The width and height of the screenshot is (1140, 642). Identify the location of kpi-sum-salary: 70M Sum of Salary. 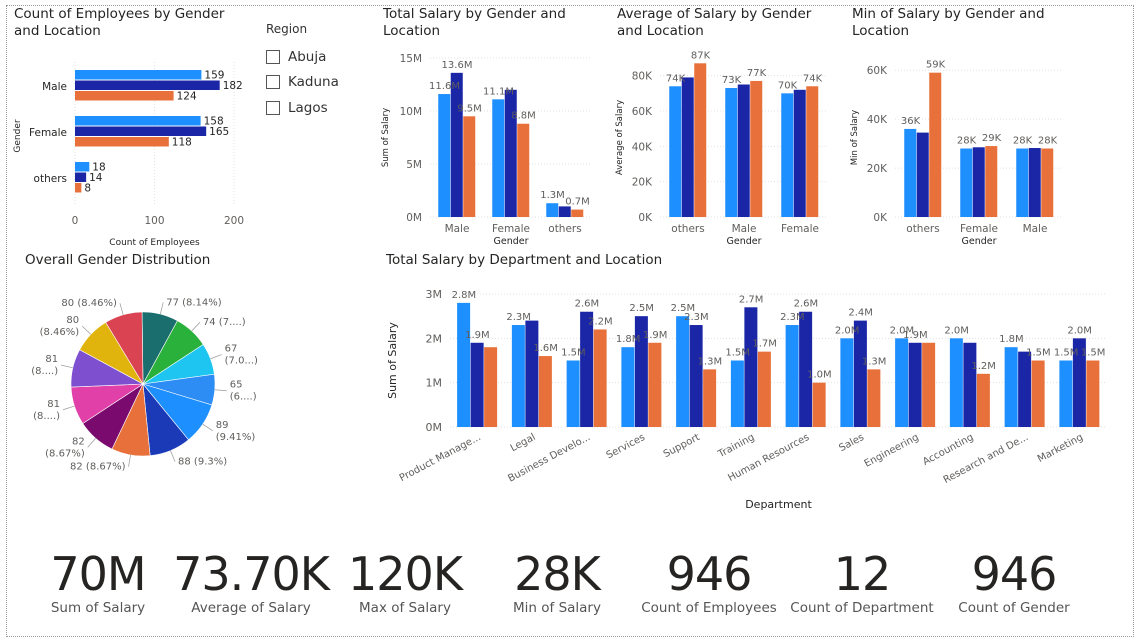
(98, 582).